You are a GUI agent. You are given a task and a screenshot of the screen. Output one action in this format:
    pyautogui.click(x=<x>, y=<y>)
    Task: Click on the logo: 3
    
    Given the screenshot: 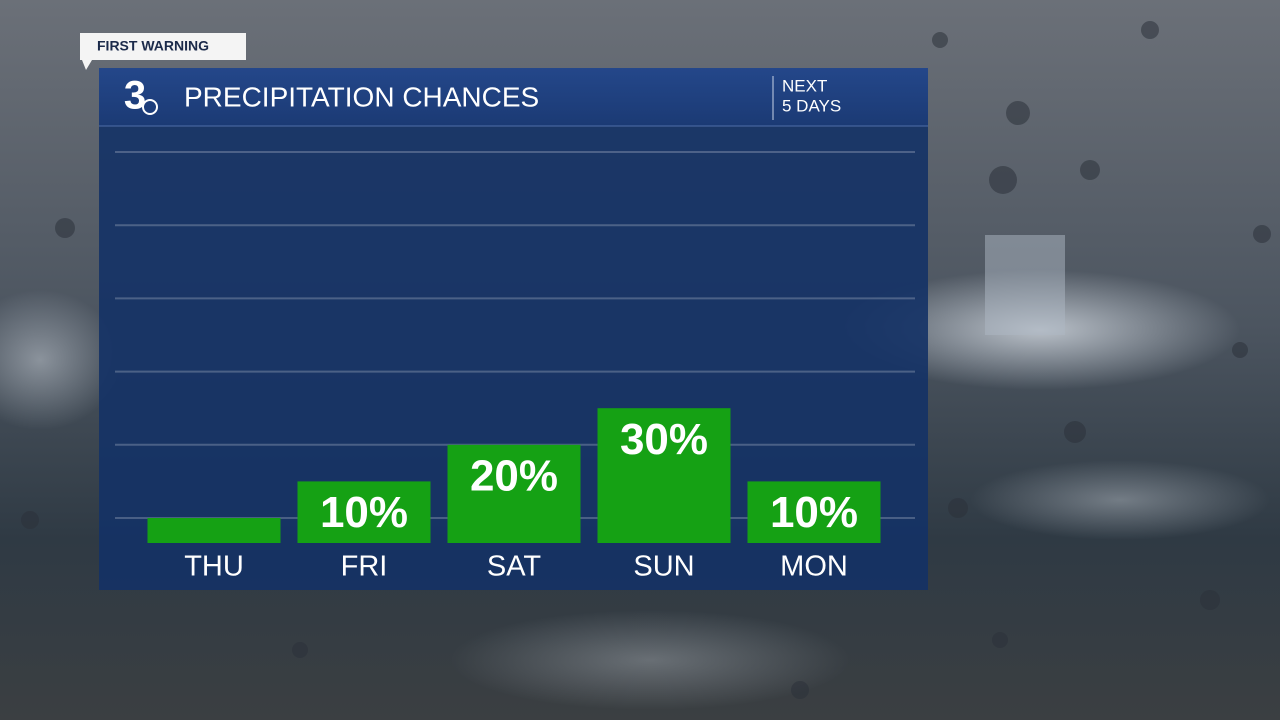 What is the action you would take?
    pyautogui.click(x=135, y=96)
    